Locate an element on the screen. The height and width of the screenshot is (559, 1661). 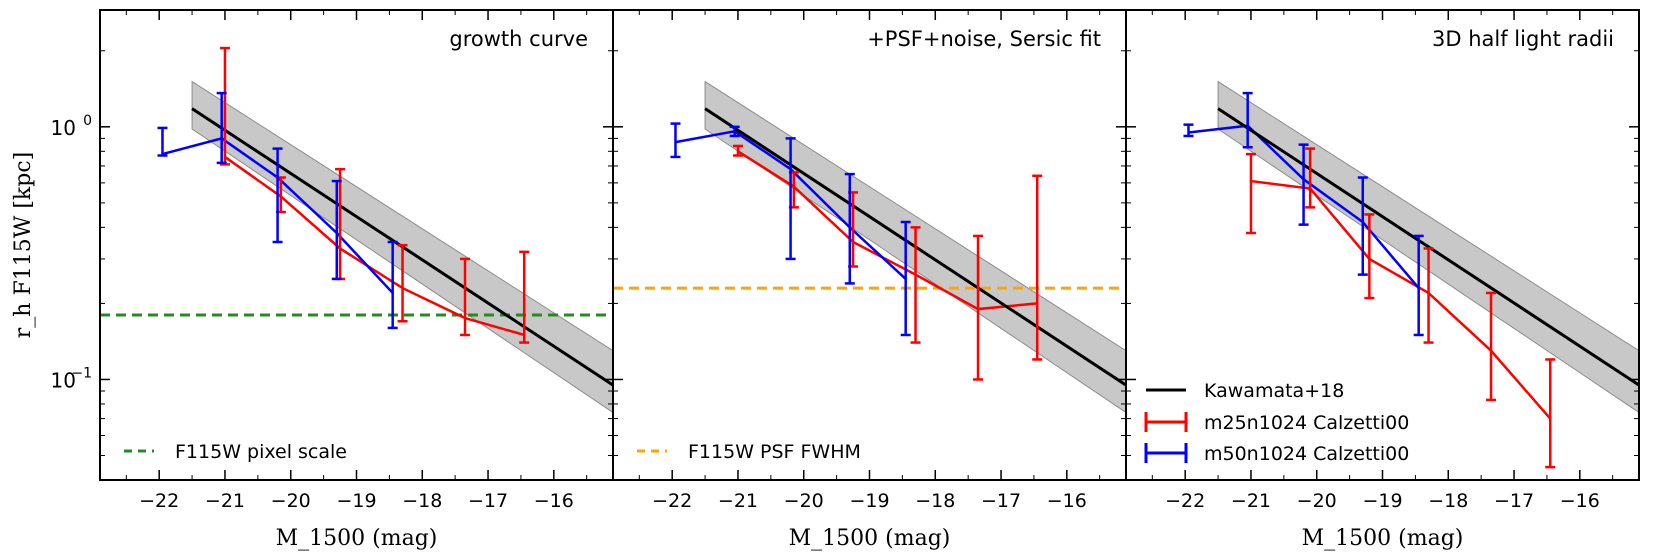
kawamata-line is located at coordinates (1428, 247).